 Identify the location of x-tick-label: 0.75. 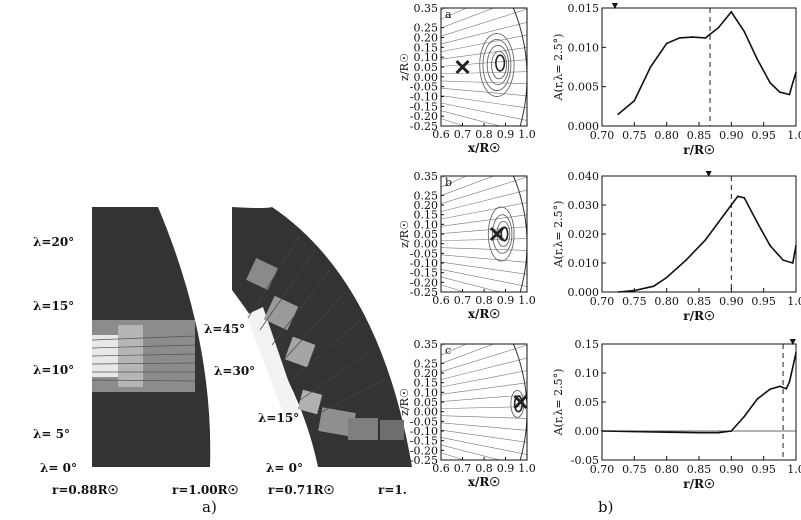
(634, 301).